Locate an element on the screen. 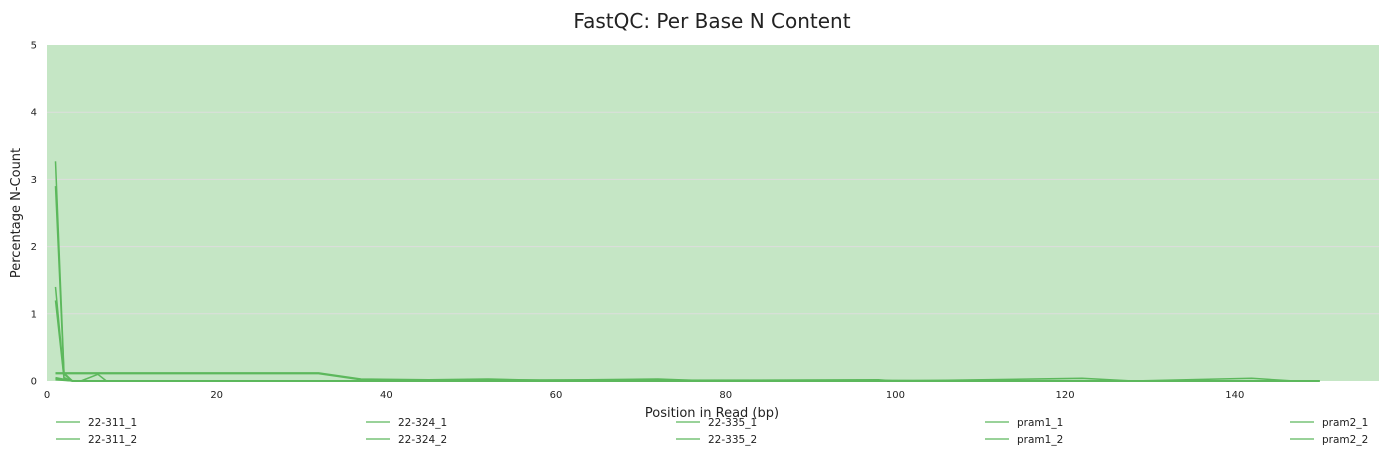 This screenshot has height=460, width=1389. legend-item-22-335_2: 22-335_2 is located at coordinates (716, 440).